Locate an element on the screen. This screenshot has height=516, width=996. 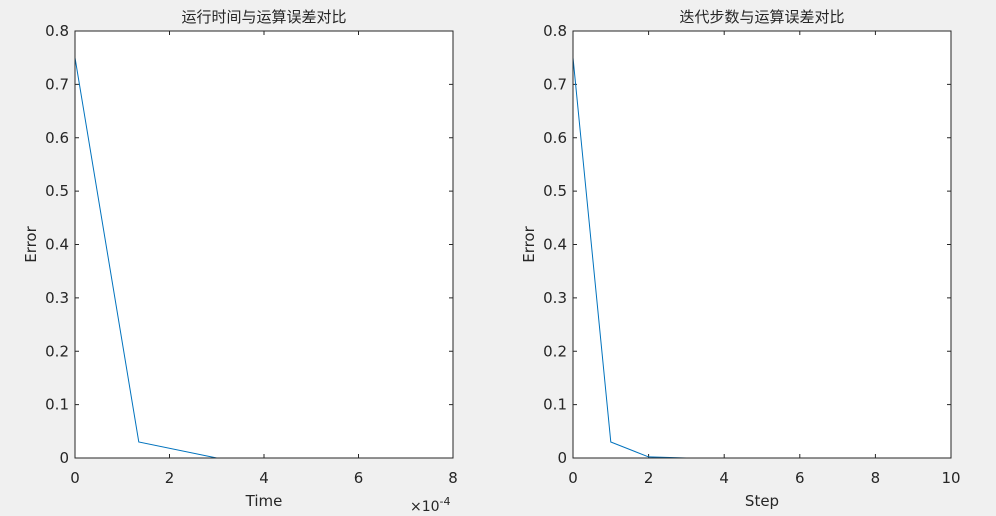
right-x-axis-label: Step is located at coordinates (762, 501).